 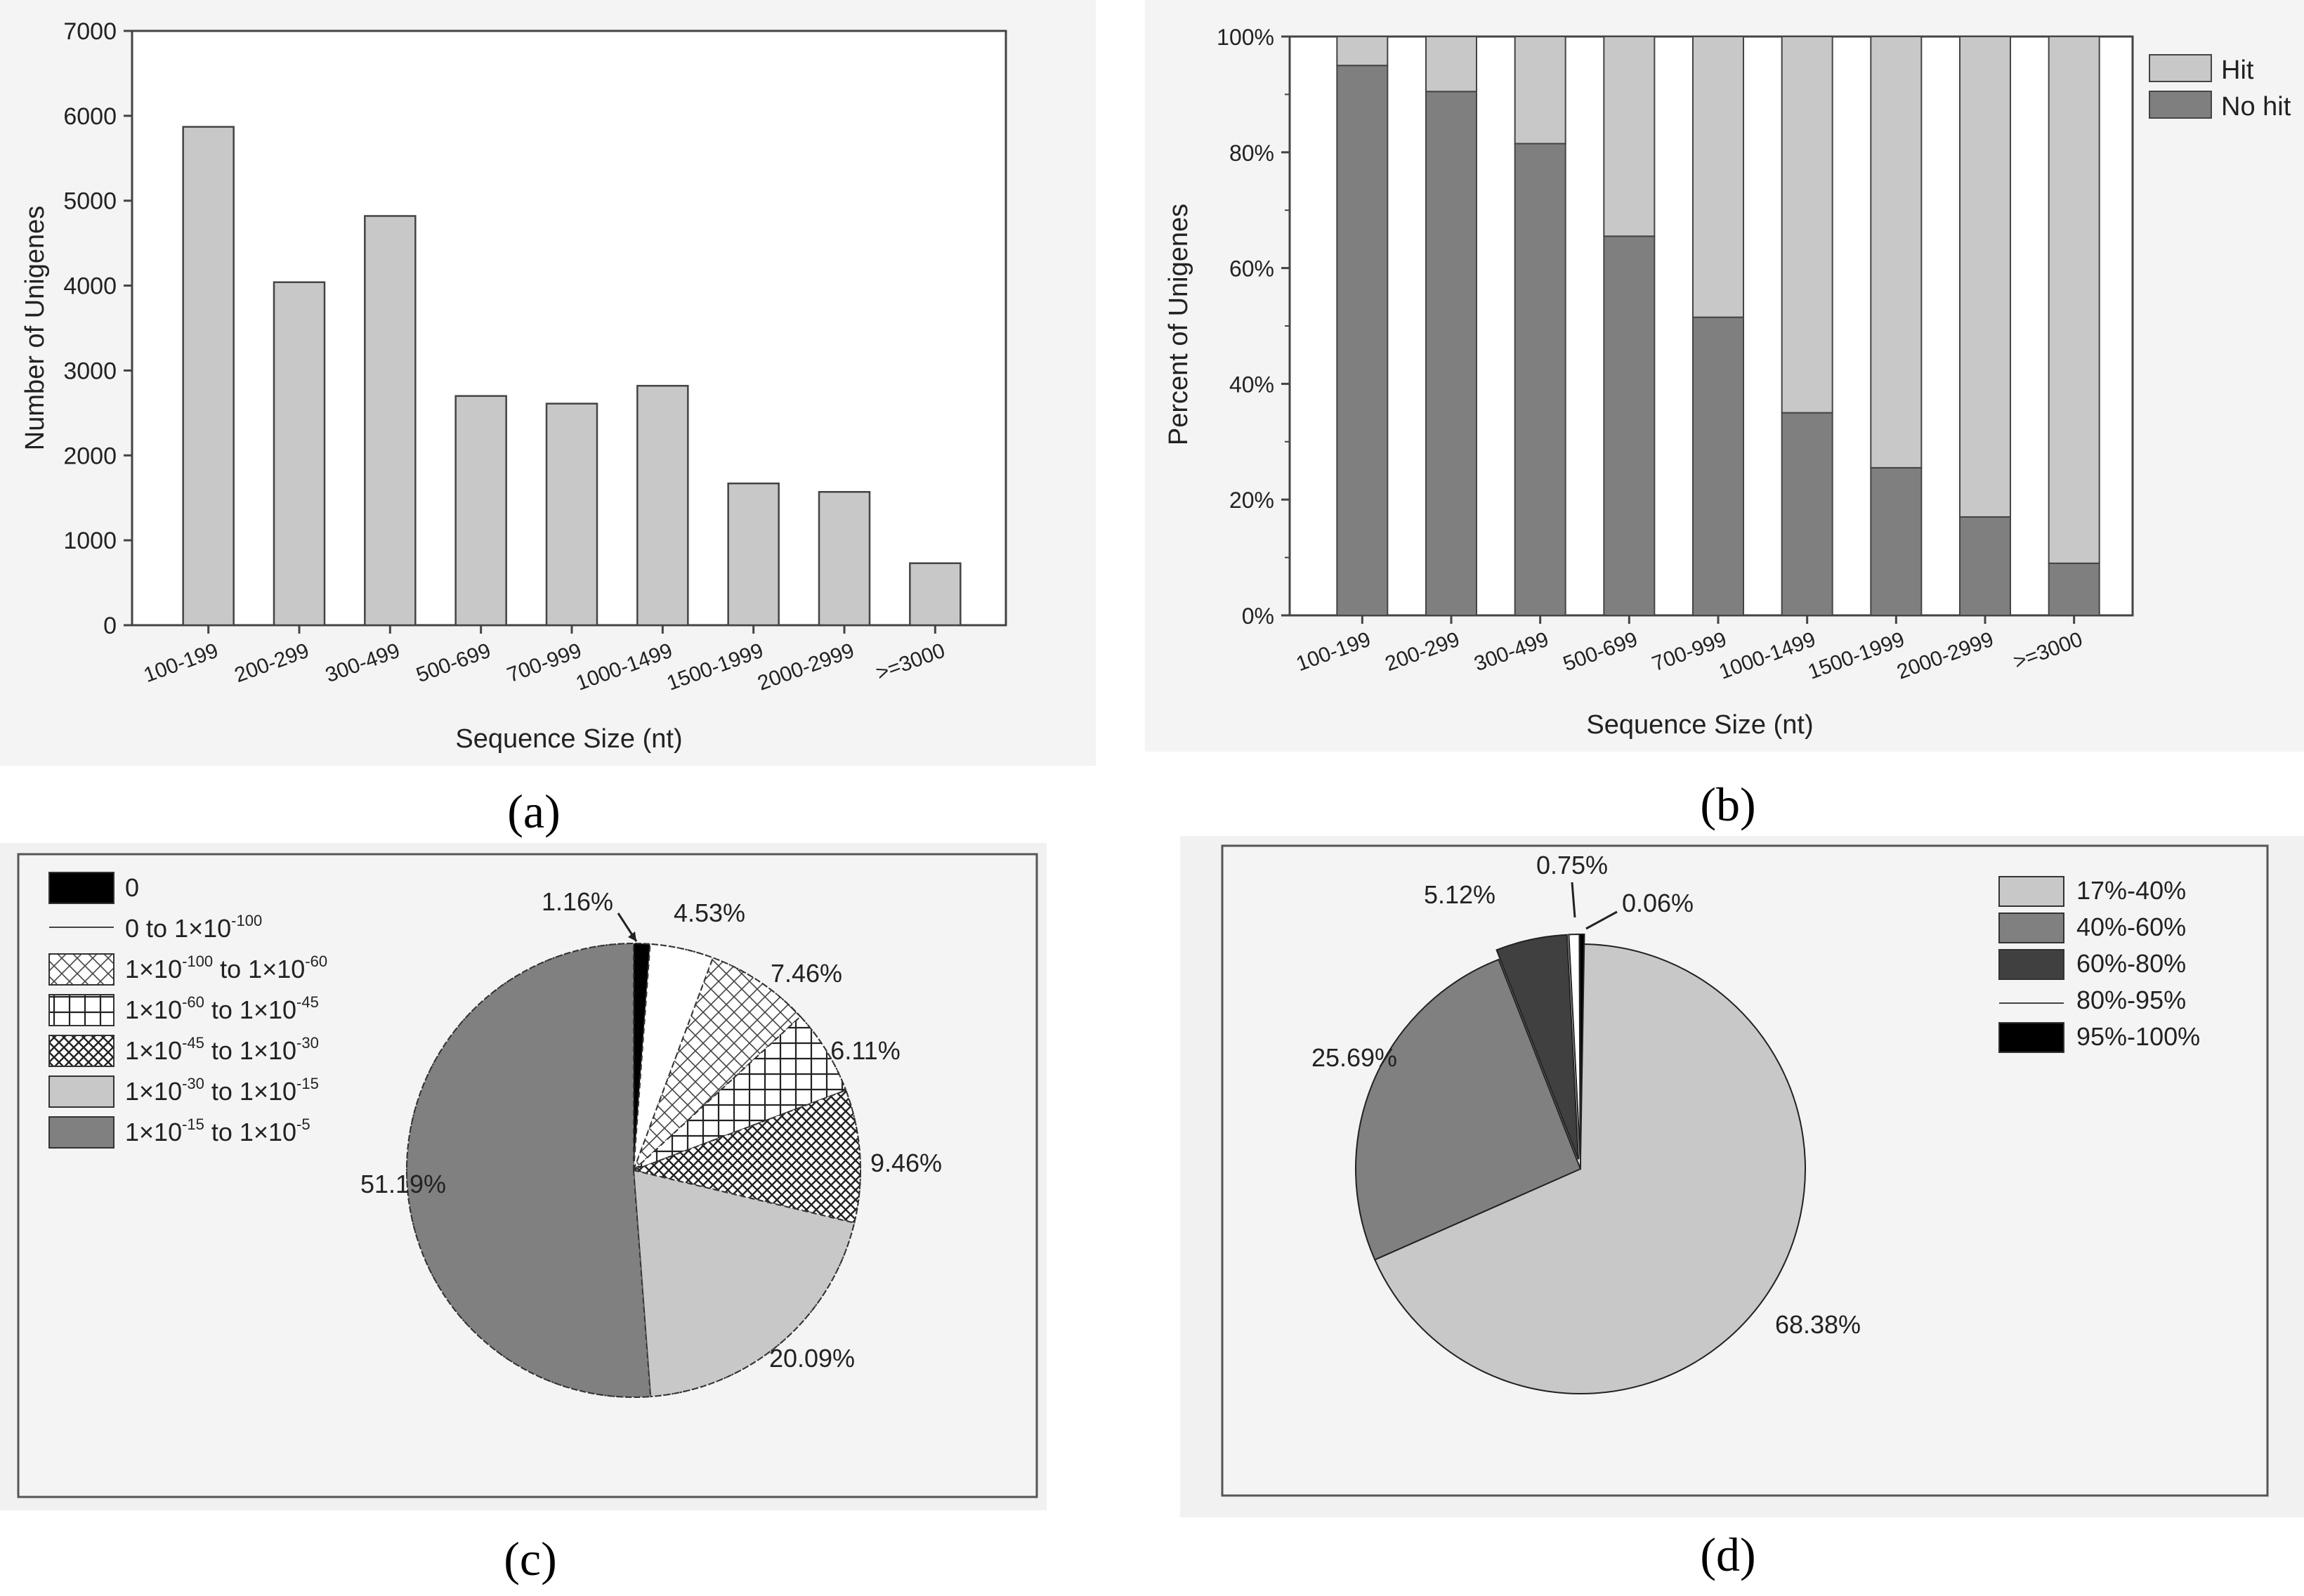 I want to click on chart-d-slice-labels: 68.38% 25.69% 5.12% 0.75% 0.06%, so click(x=1586, y=1095).